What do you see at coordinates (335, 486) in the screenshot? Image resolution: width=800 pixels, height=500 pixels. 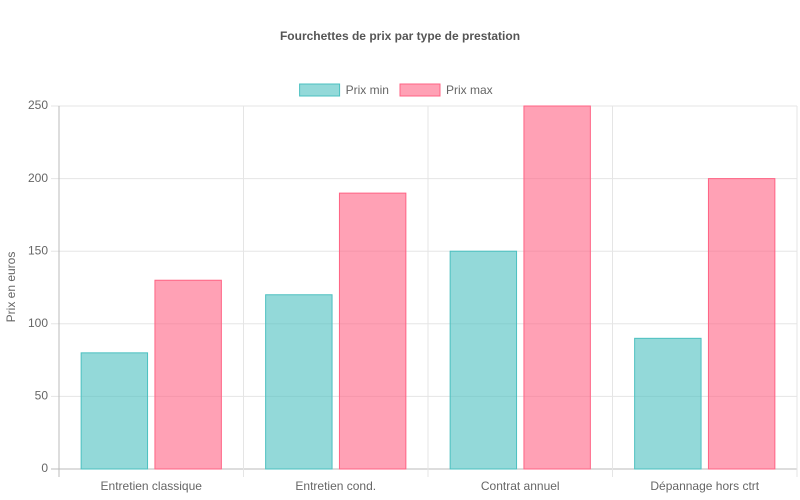 I see `x-tick-label: Entretien cond.` at bounding box center [335, 486].